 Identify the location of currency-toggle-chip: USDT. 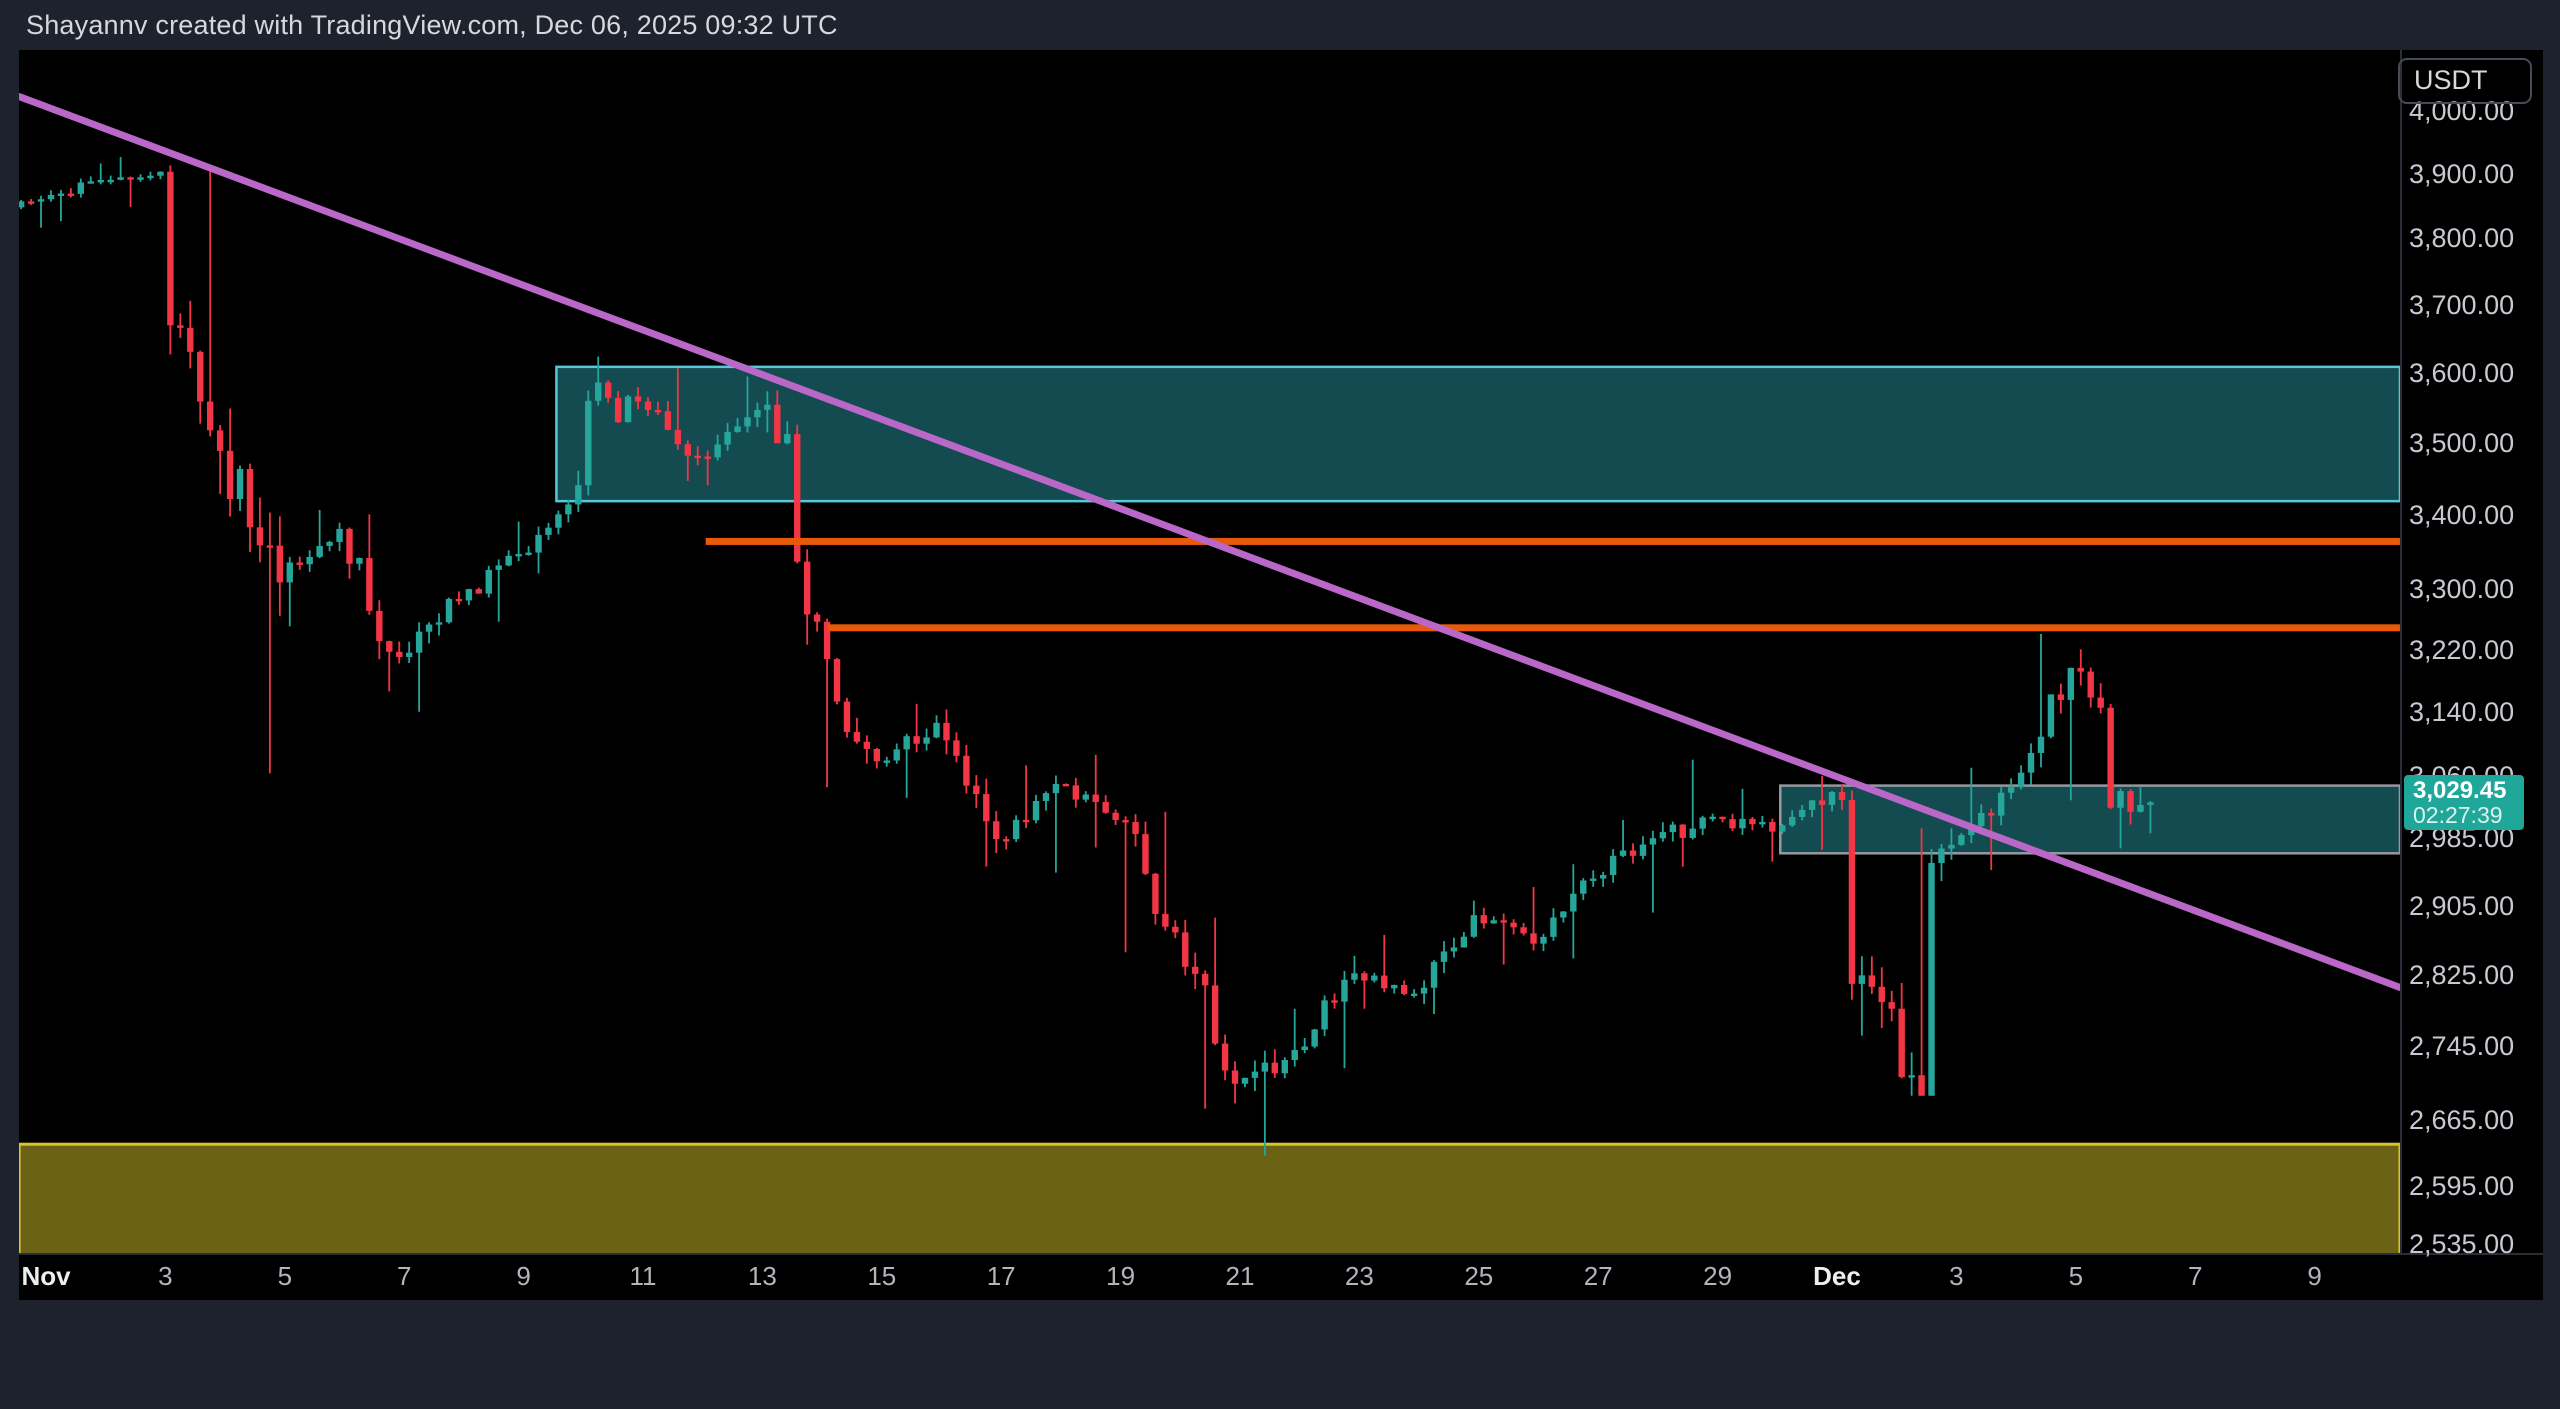
(2465, 81).